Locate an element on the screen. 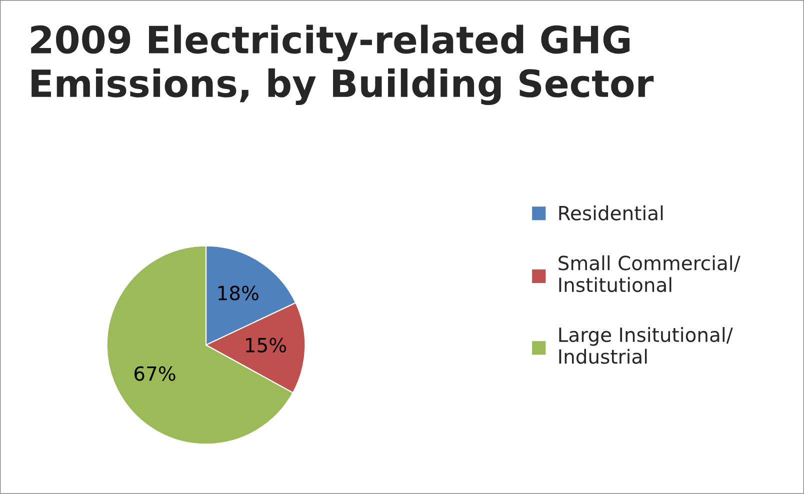 The image size is (804, 494). chart-title: 2009 Electricity-related GHG Emissions, by Building Sector is located at coordinates (342, 64).